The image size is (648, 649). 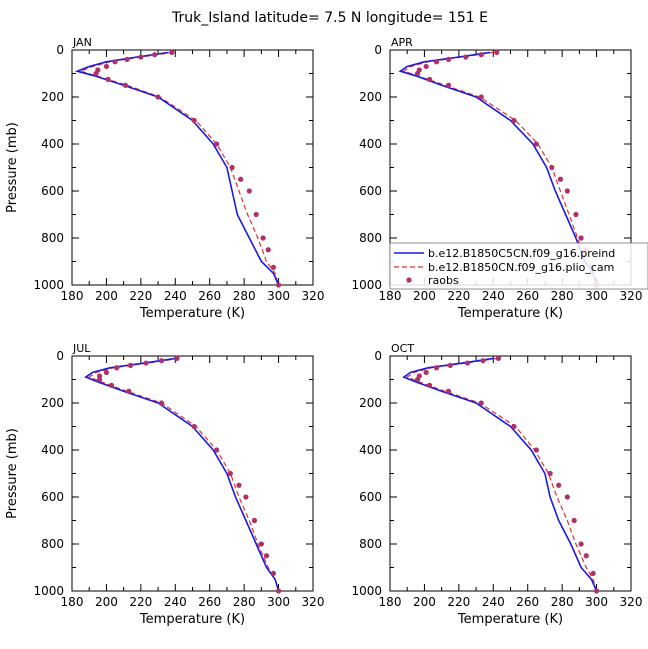 What do you see at coordinates (409, 280) in the screenshot?
I see `legend-swatch-raobs` at bounding box center [409, 280].